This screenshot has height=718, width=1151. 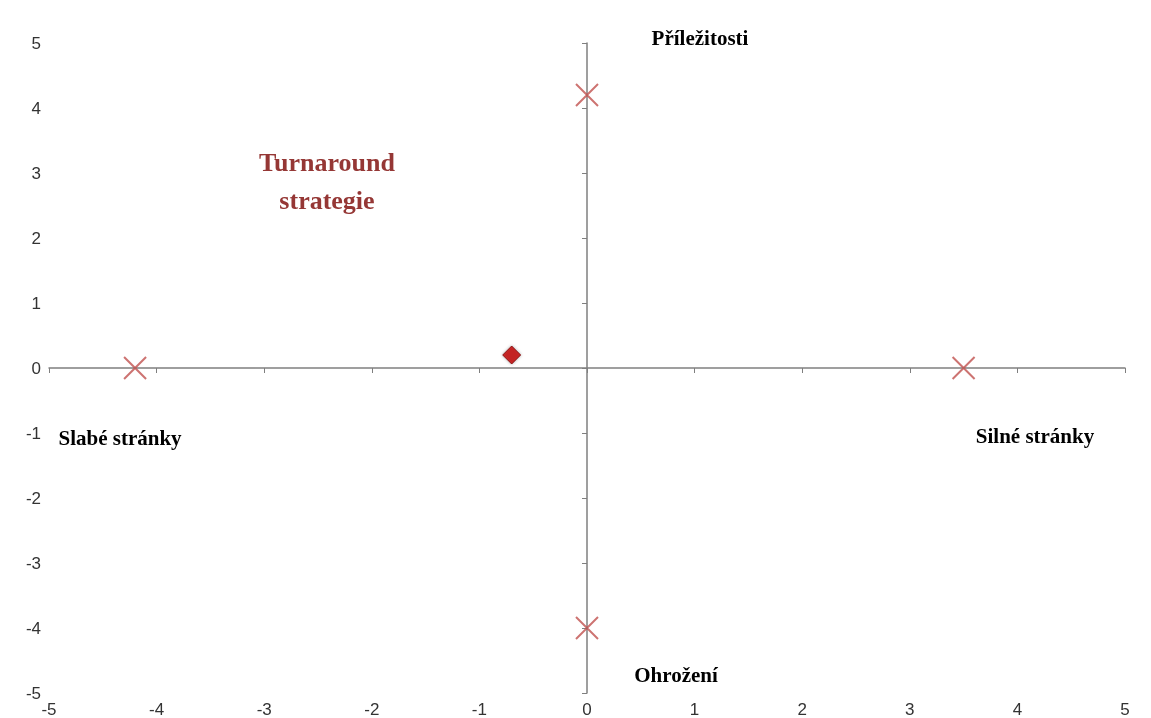 I want to click on x-tick-label: 5, so click(x=1125, y=709).